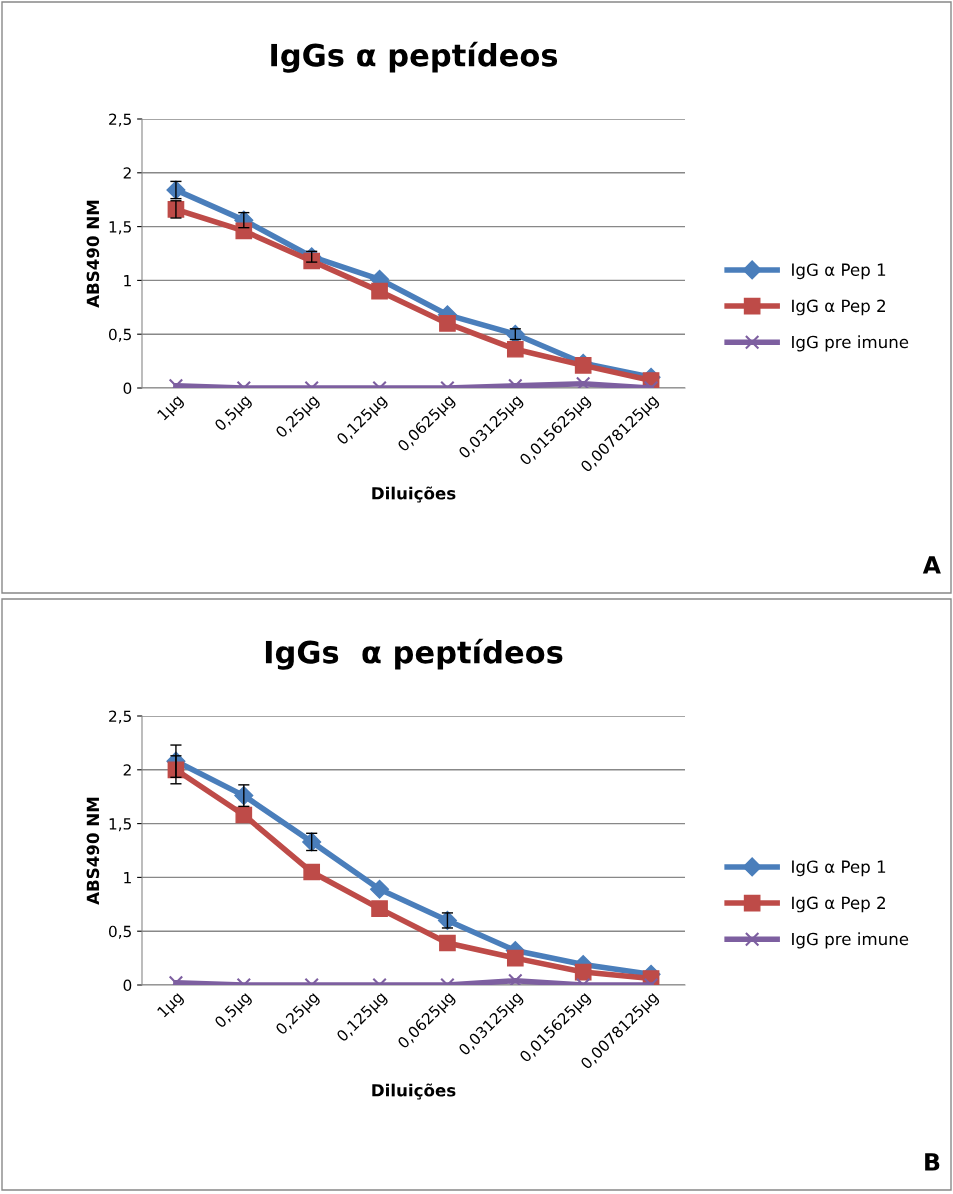 Image resolution: width=953 pixels, height=1194 pixels. Describe the element at coordinates (932, 1162) in the screenshot. I see `text: B` at that location.